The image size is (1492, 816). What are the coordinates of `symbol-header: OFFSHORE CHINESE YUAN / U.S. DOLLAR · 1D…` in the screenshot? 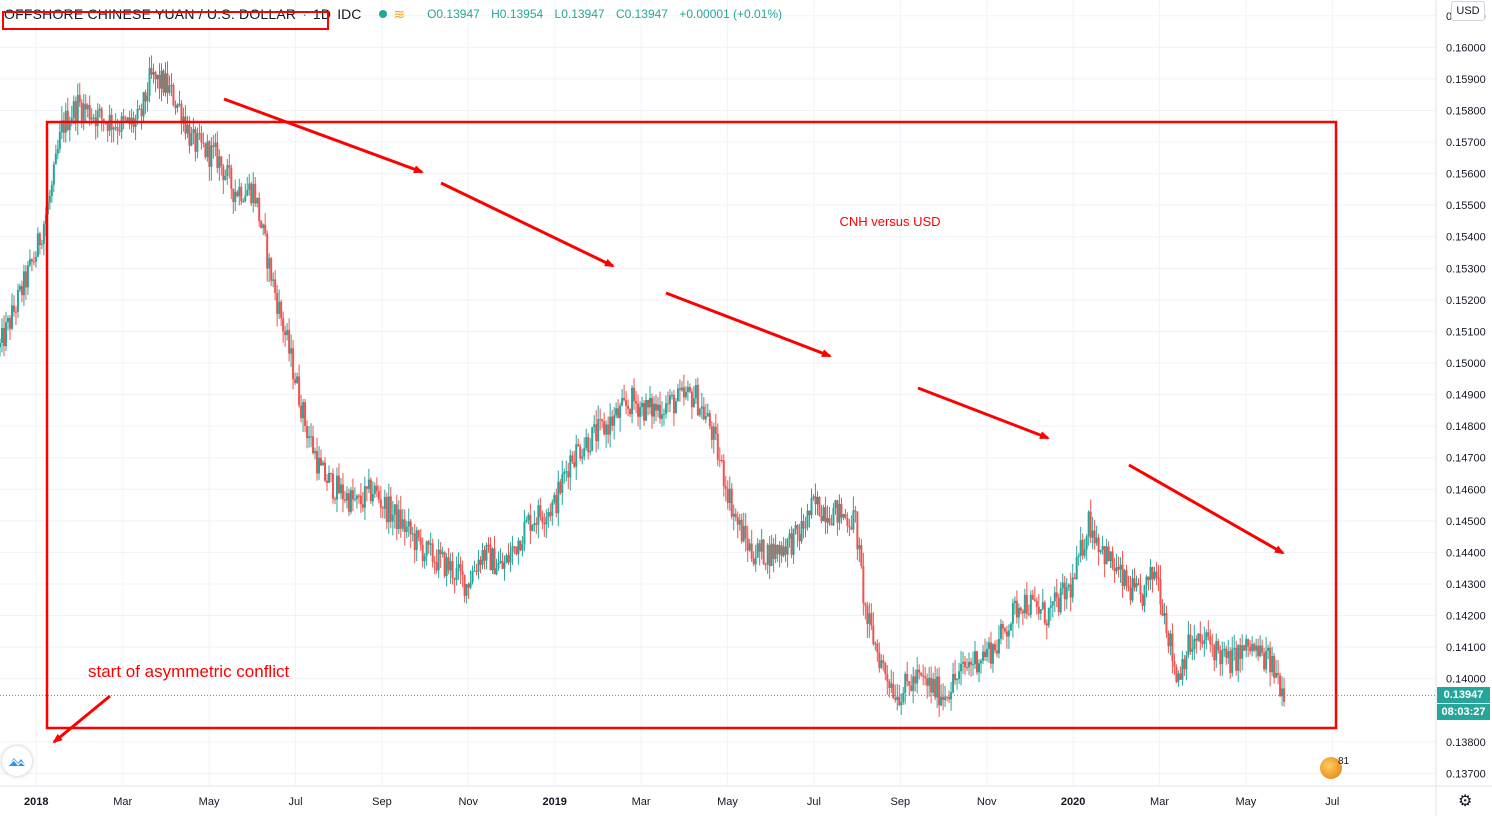 It's located at (397, 14).